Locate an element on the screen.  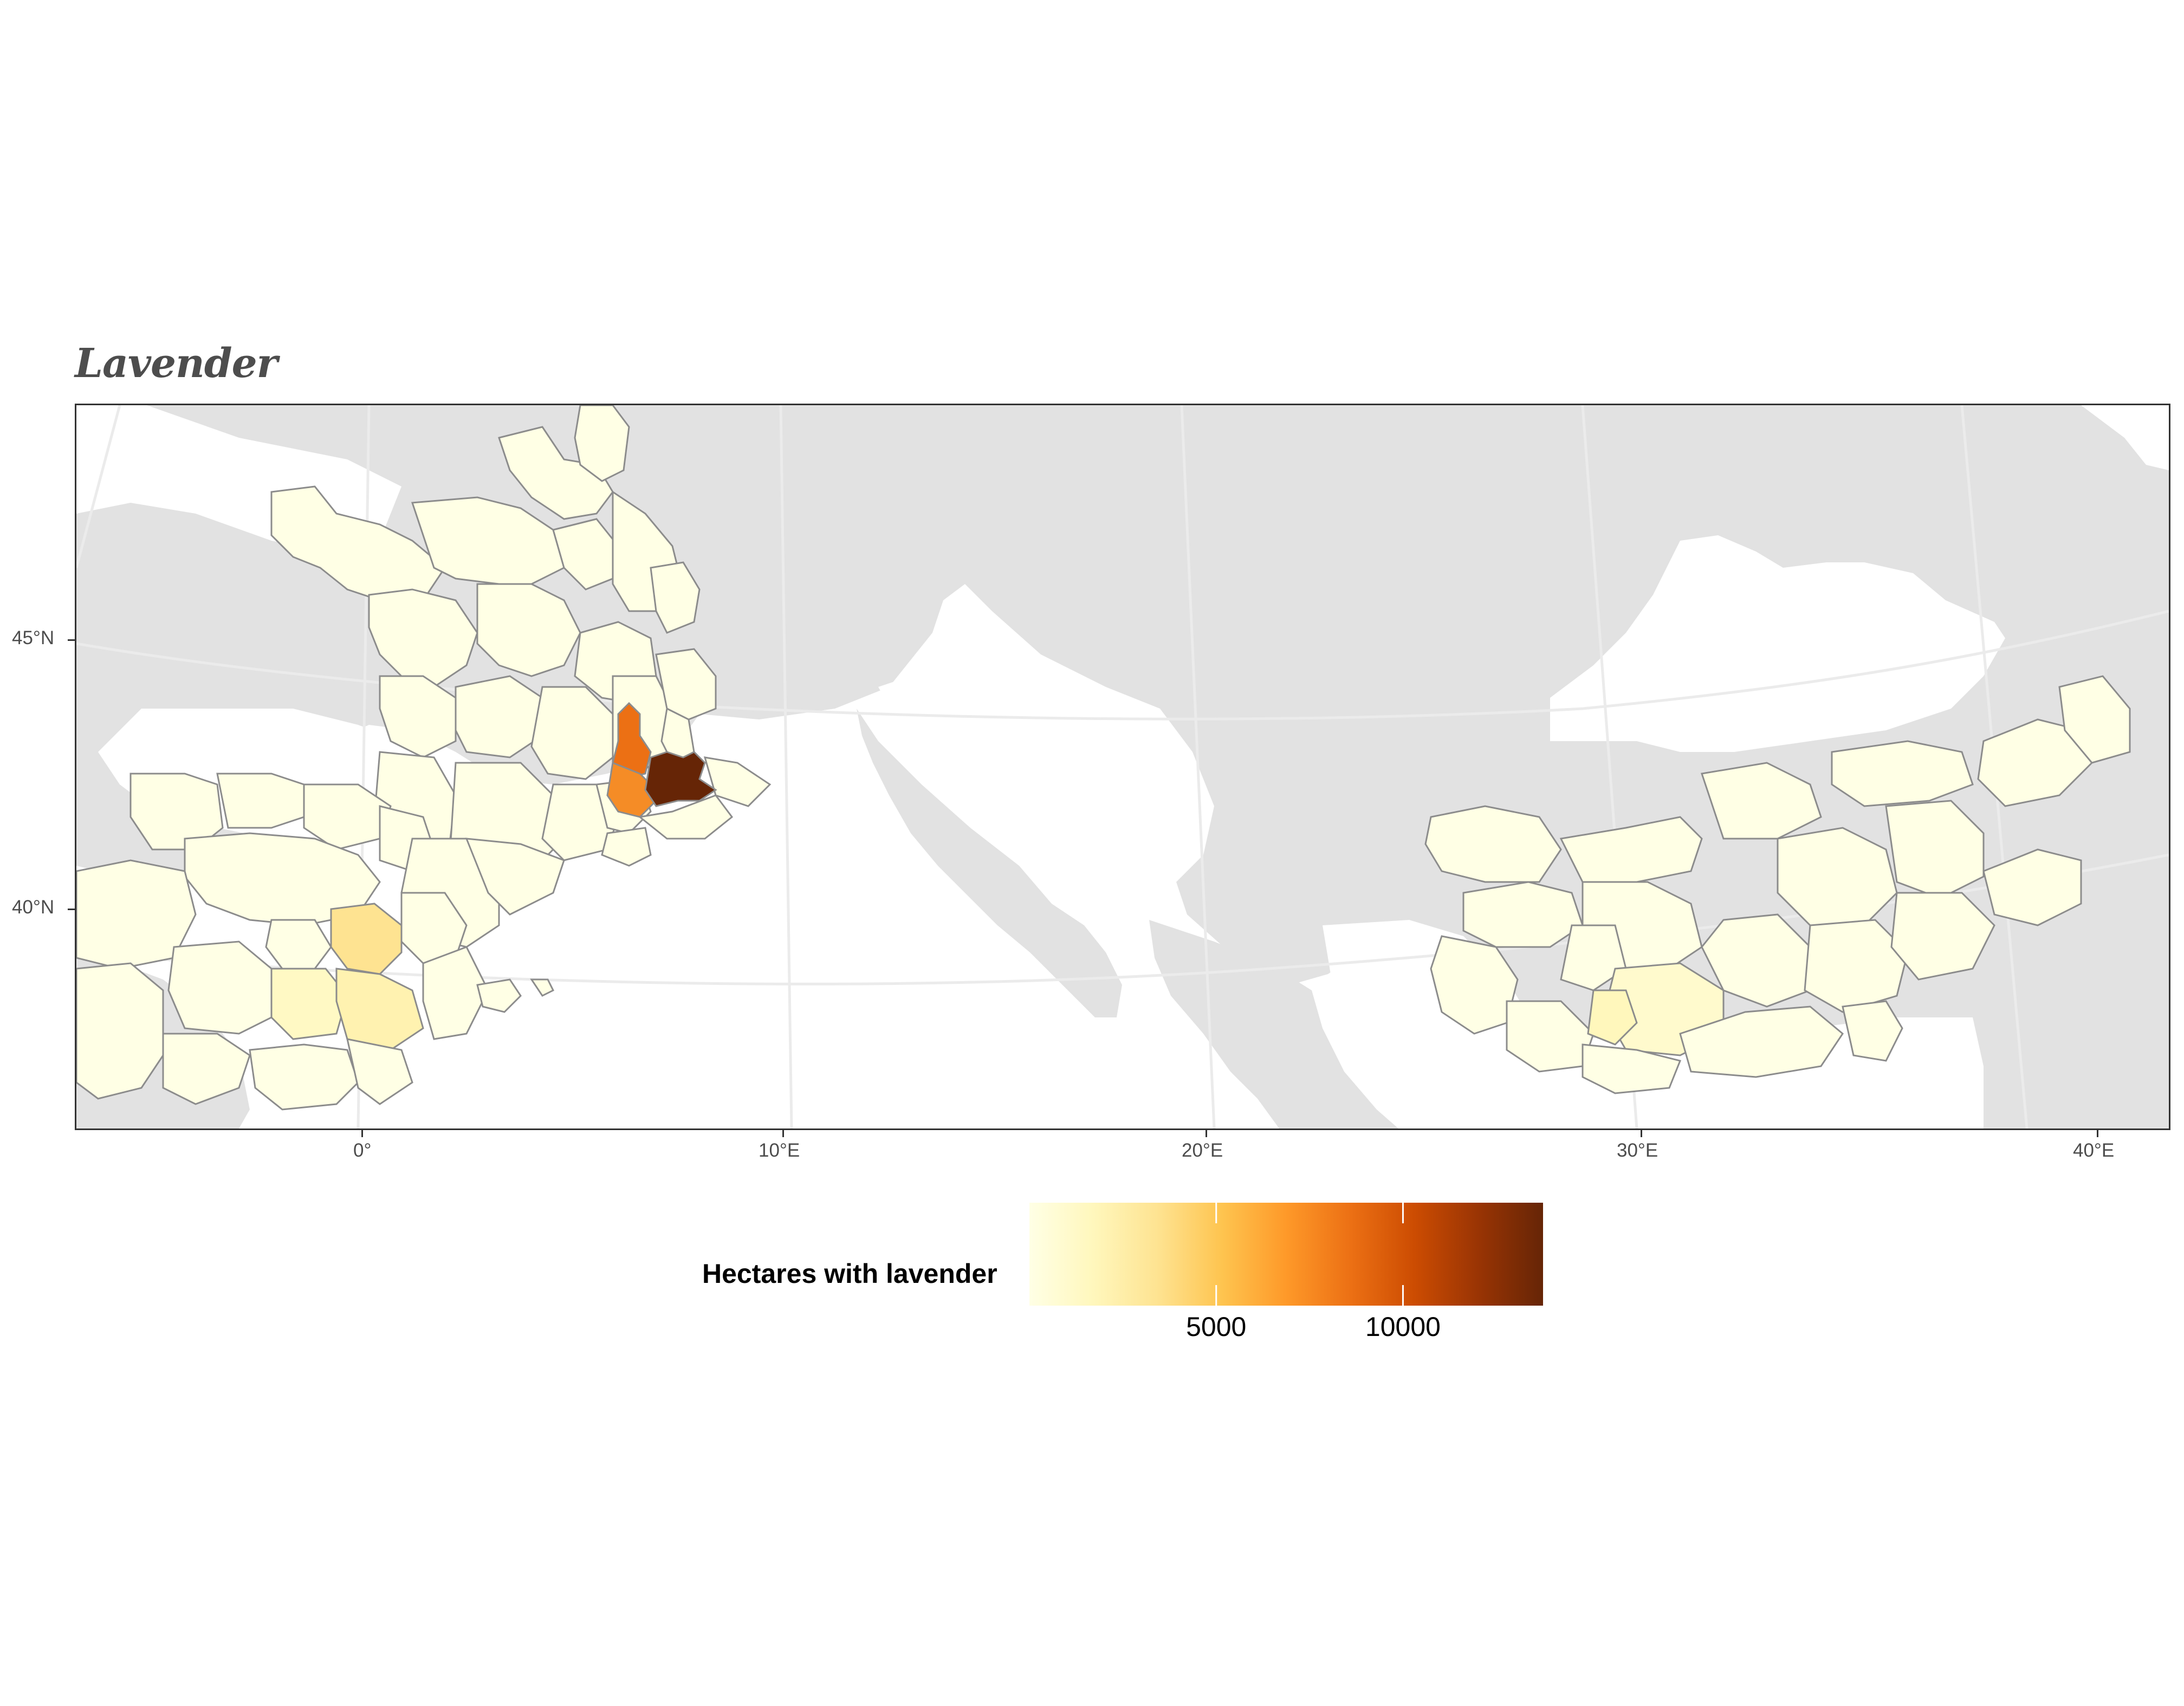
region-normandy is located at coordinates (488, 540).